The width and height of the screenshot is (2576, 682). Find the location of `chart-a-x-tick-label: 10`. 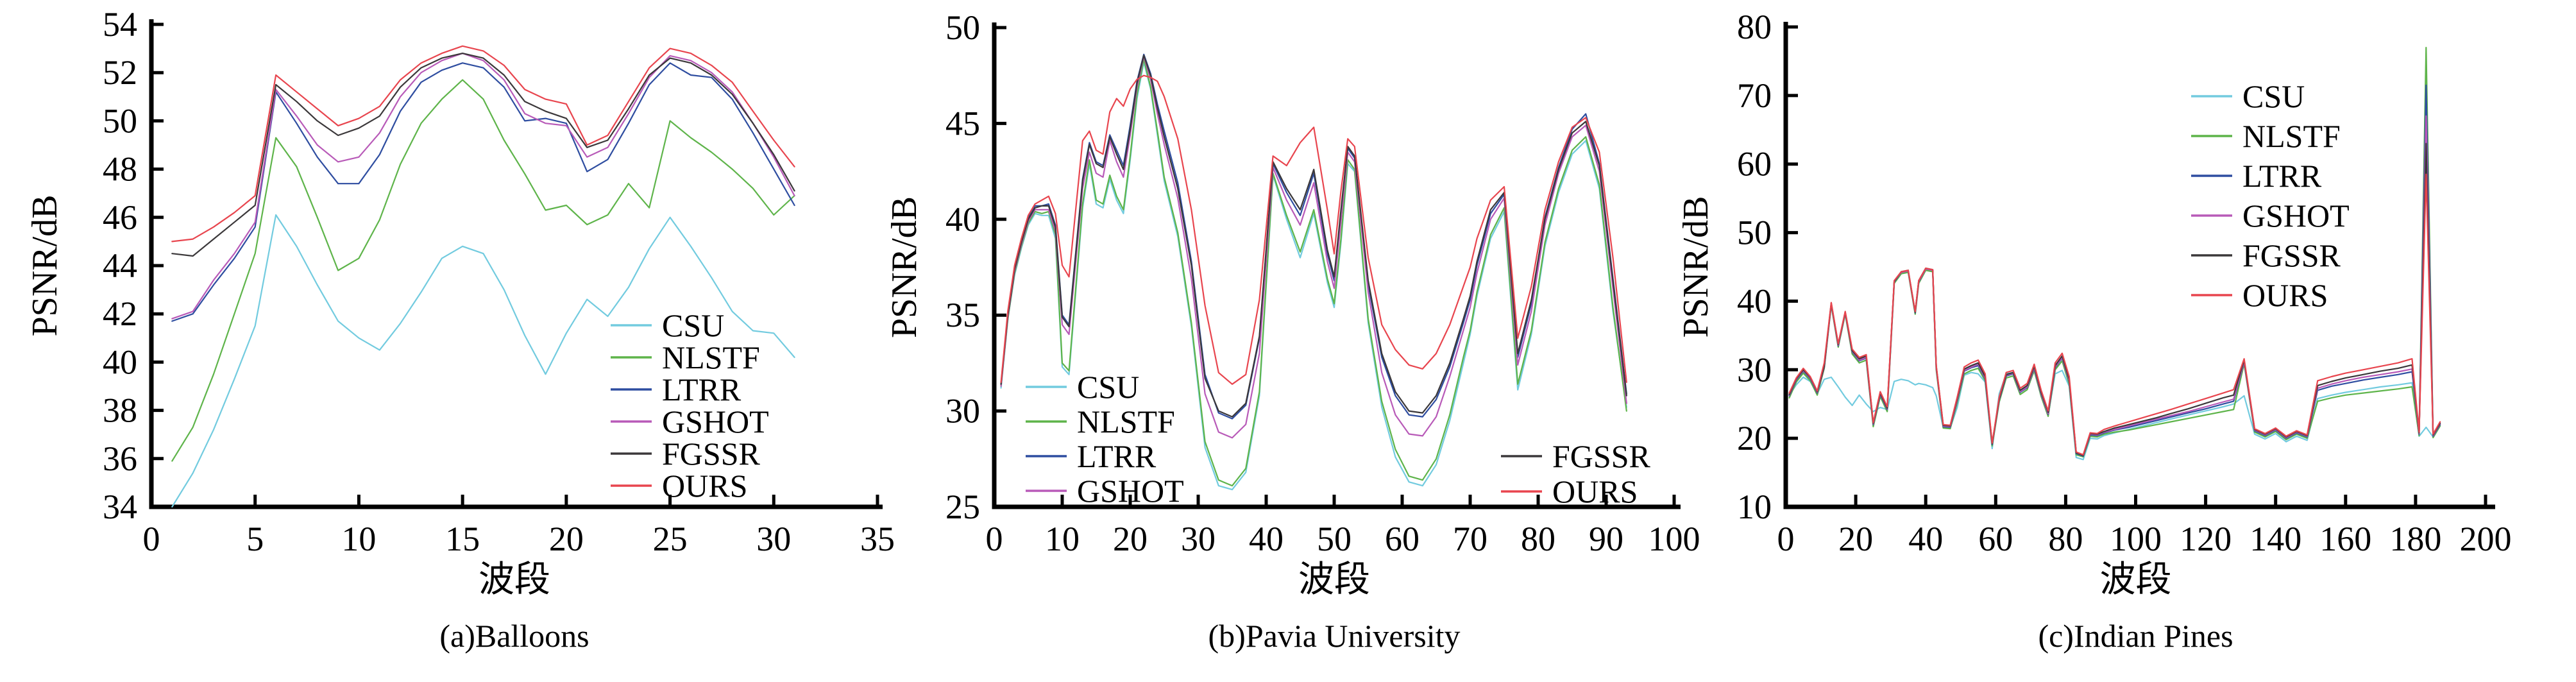

chart-a-x-tick-label: 10 is located at coordinates (358, 539).